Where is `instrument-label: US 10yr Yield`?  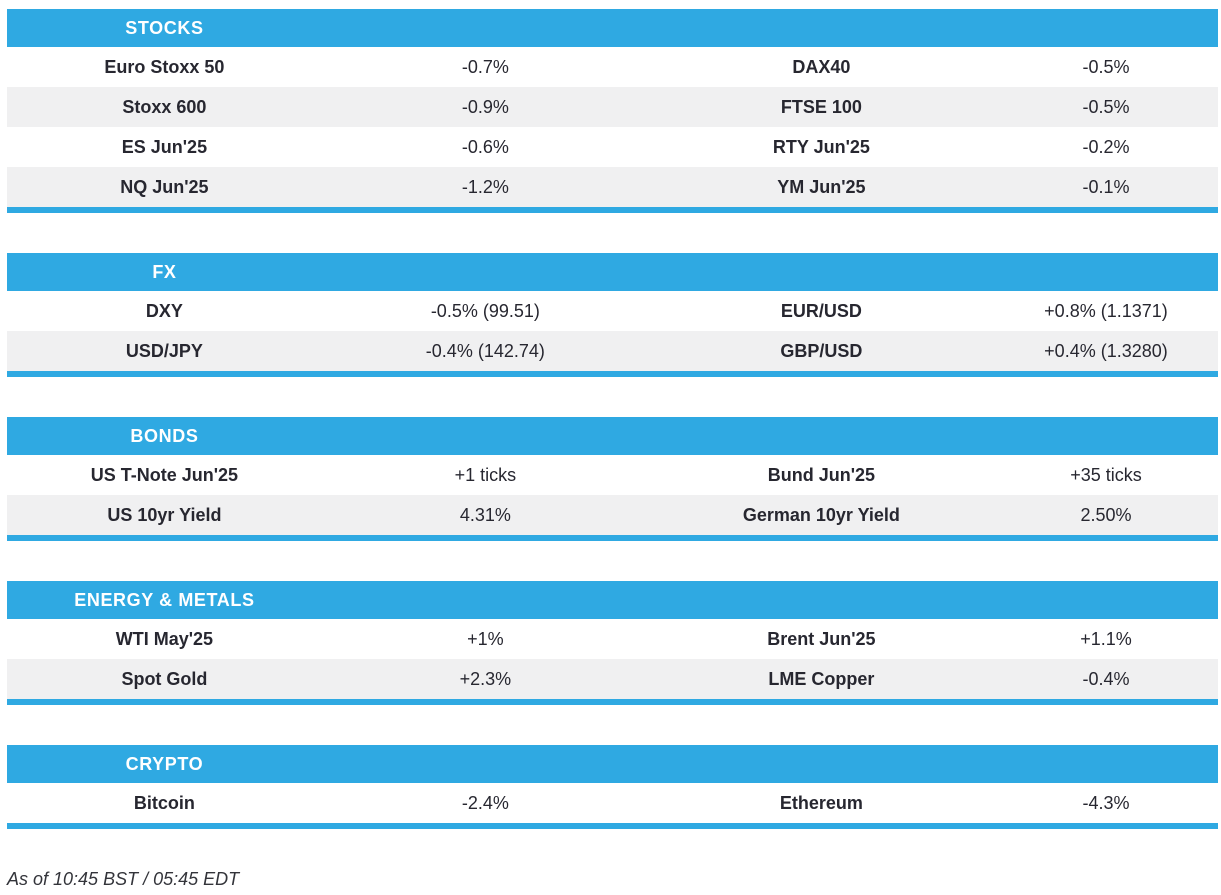 instrument-label: US 10yr Yield is located at coordinates (164, 514).